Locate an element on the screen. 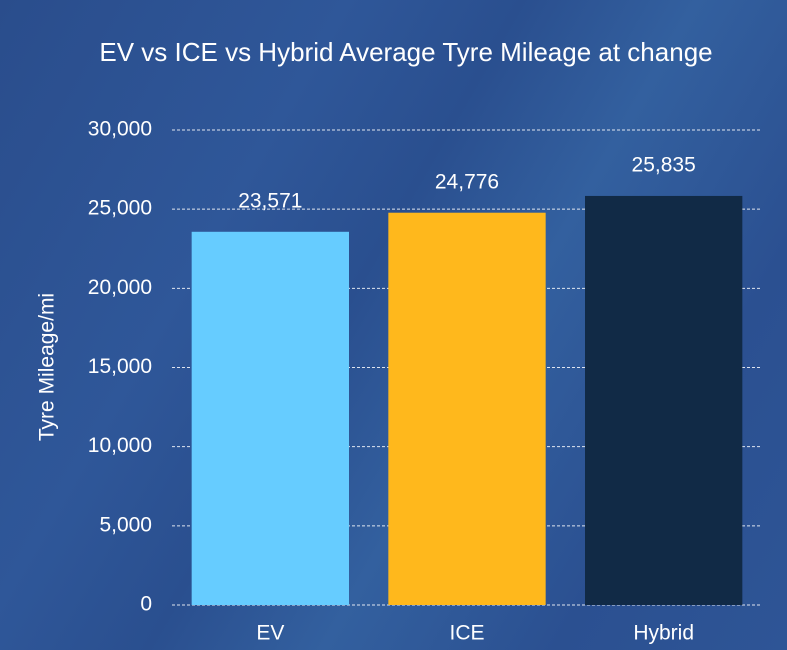 This screenshot has height=650, width=787. y-tick-label: 10,000 is located at coordinates (120, 445).